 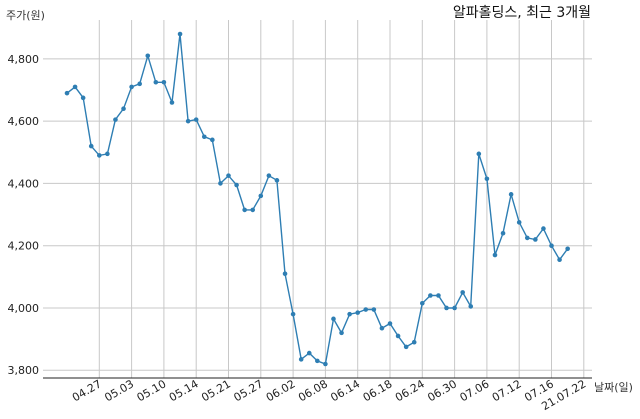 What do you see at coordinates (87, 390) in the screenshot?
I see `x-tick-label: 04.27` at bounding box center [87, 390].